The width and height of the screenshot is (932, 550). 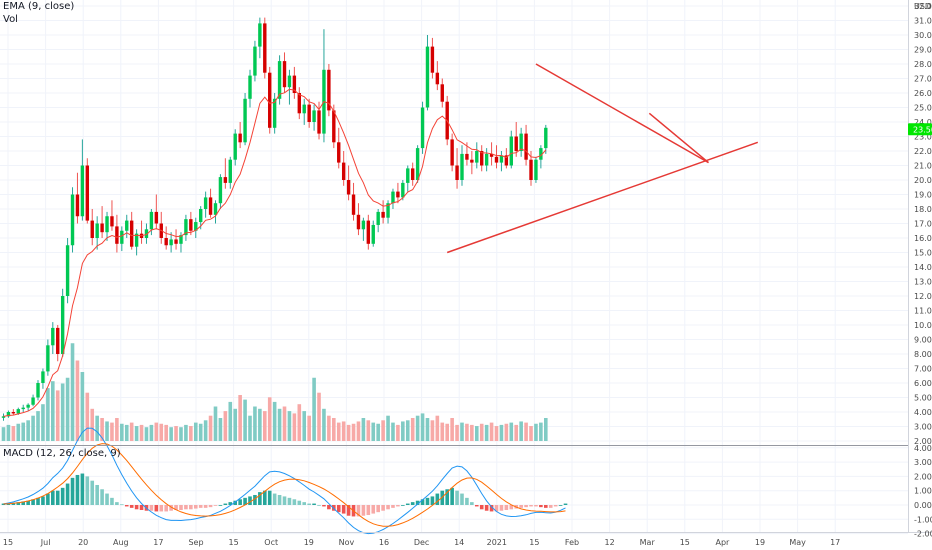 I want to click on macd-tick-label: 0.00, so click(x=923, y=505).